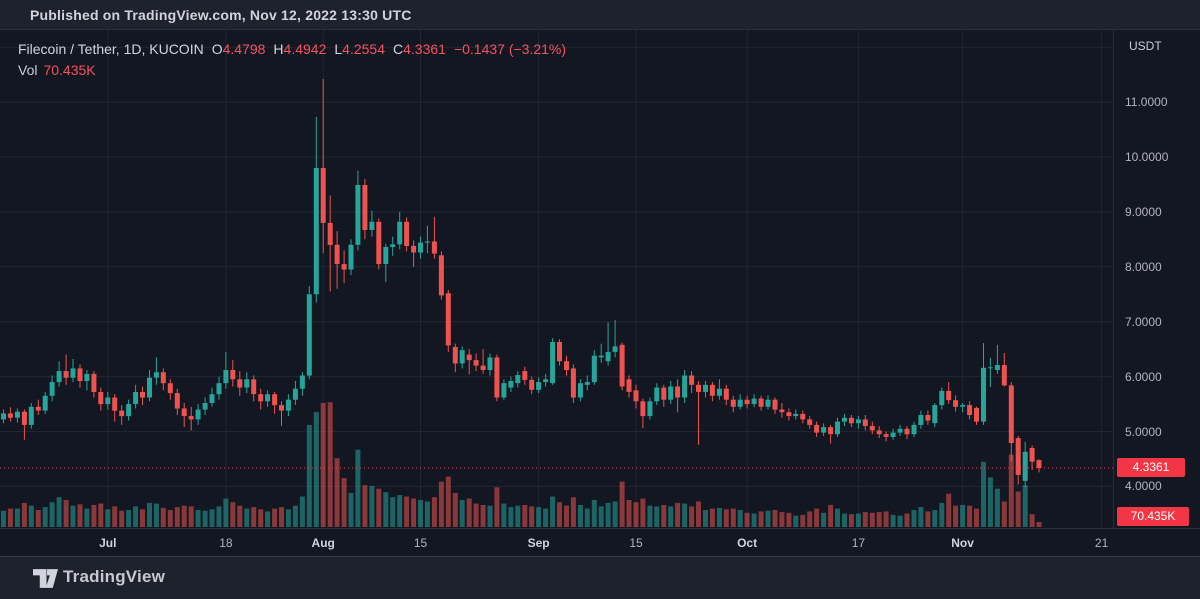 The image size is (1200, 599). I want to click on high-value: 4.4942, so click(305, 49).